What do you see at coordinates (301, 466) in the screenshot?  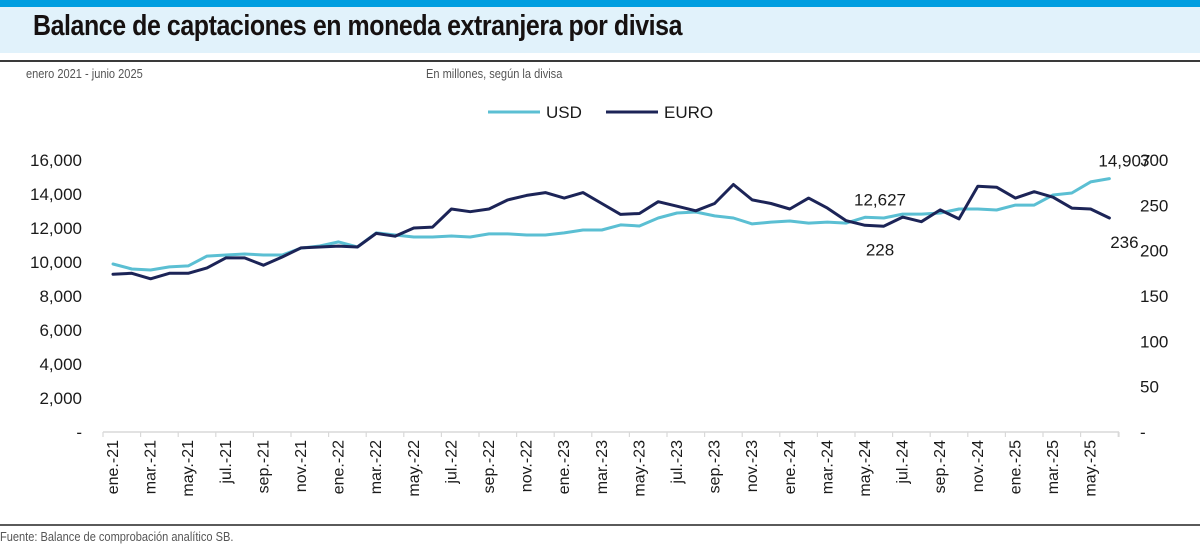 I see `x-tick-label: nov.-21` at bounding box center [301, 466].